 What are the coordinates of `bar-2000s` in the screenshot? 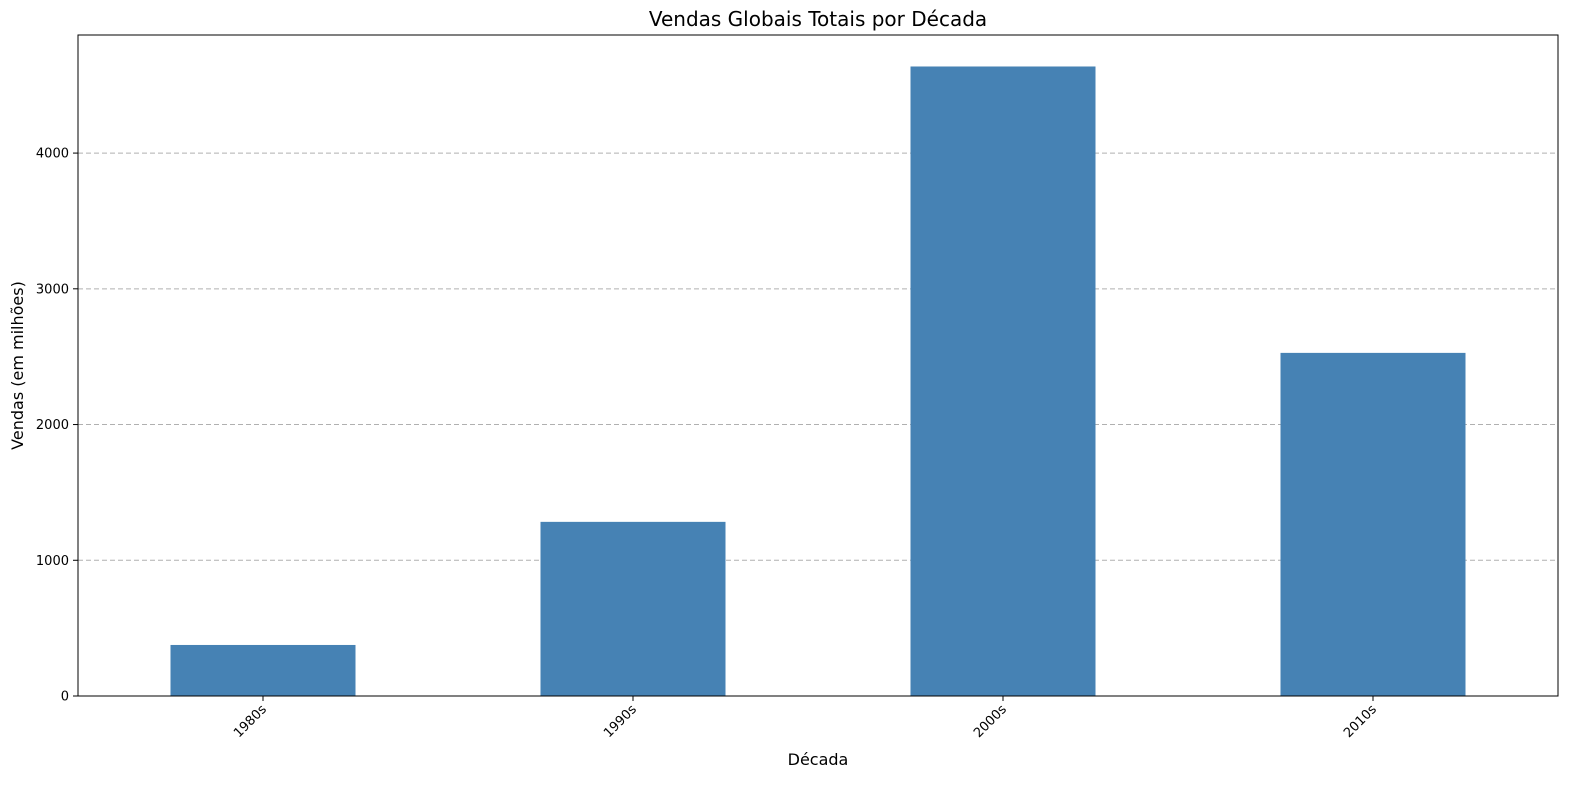 It's located at (1003, 381).